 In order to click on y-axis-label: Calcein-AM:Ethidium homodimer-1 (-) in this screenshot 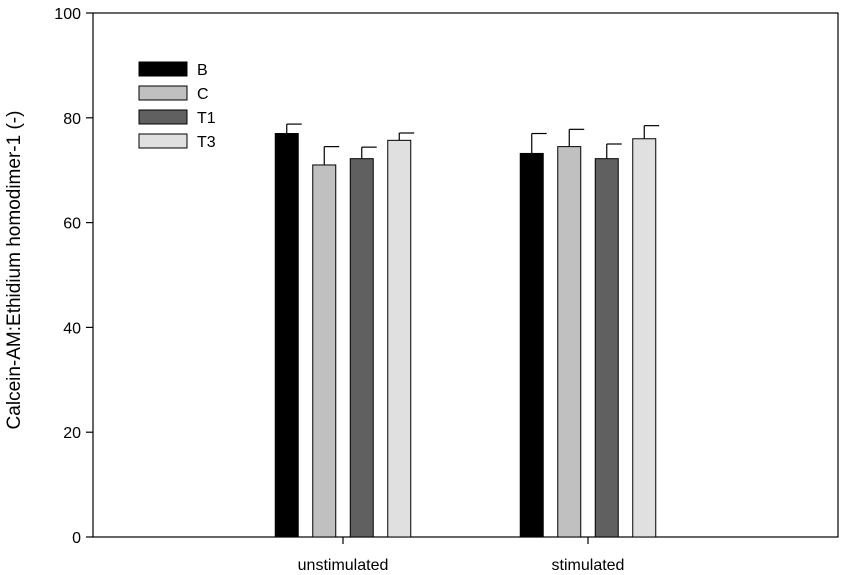, I will do `click(14, 270)`.